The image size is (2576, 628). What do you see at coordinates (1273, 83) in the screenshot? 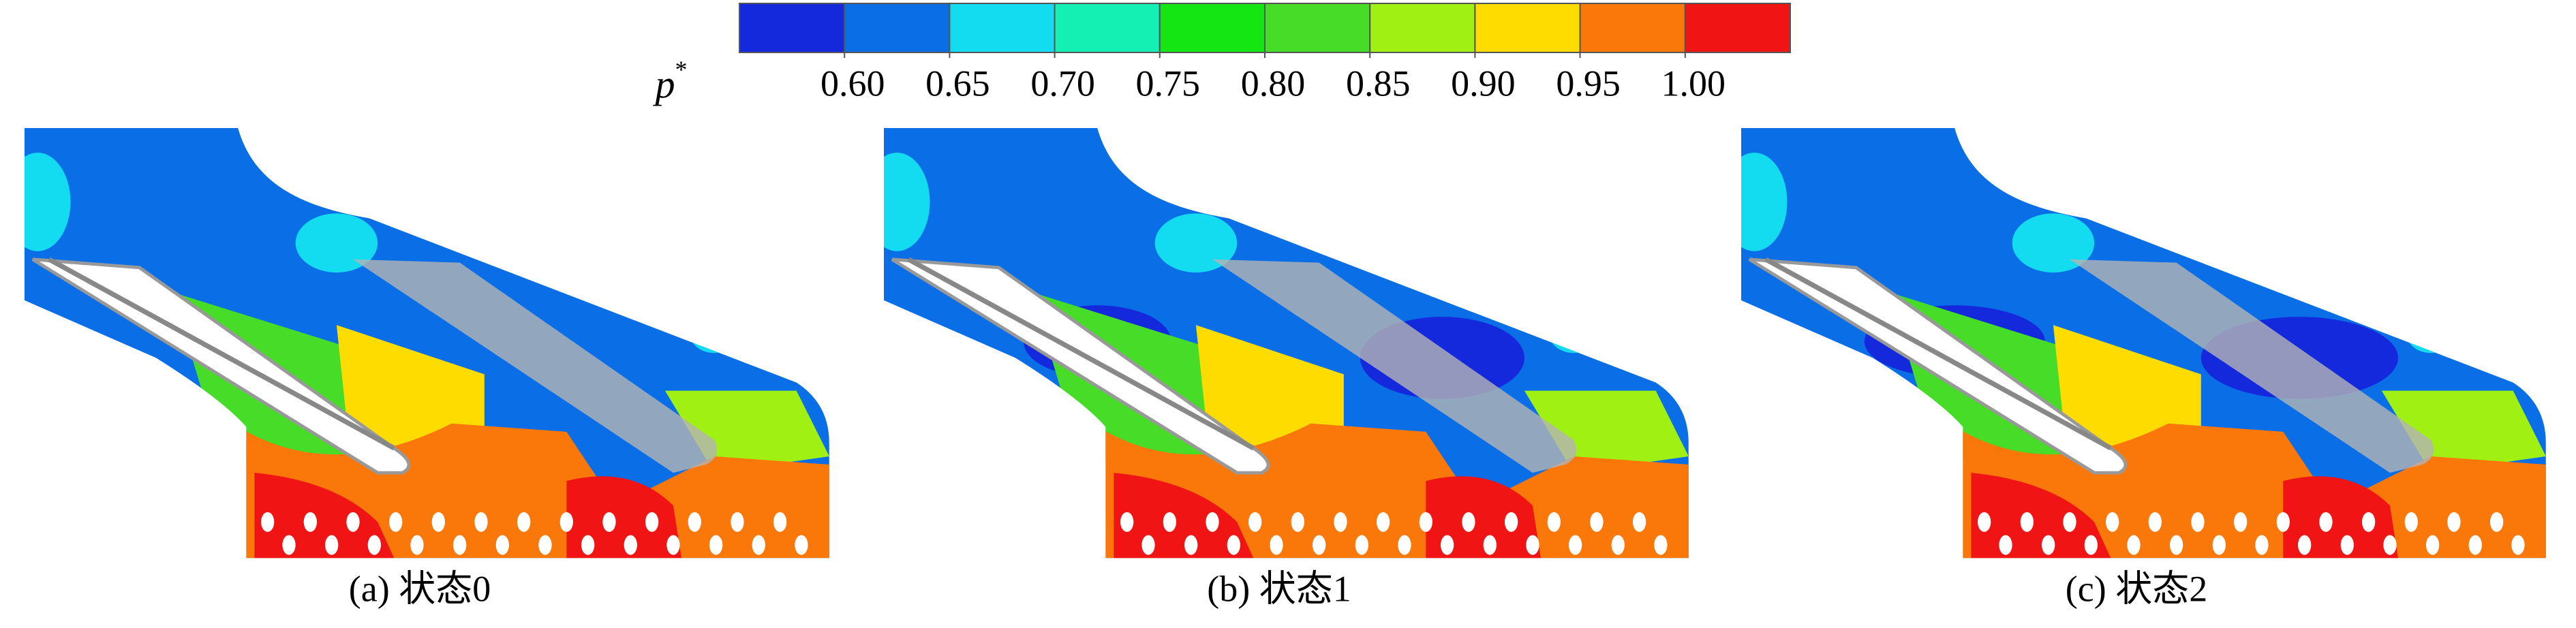
I see `tick-label: 0.80` at bounding box center [1273, 83].